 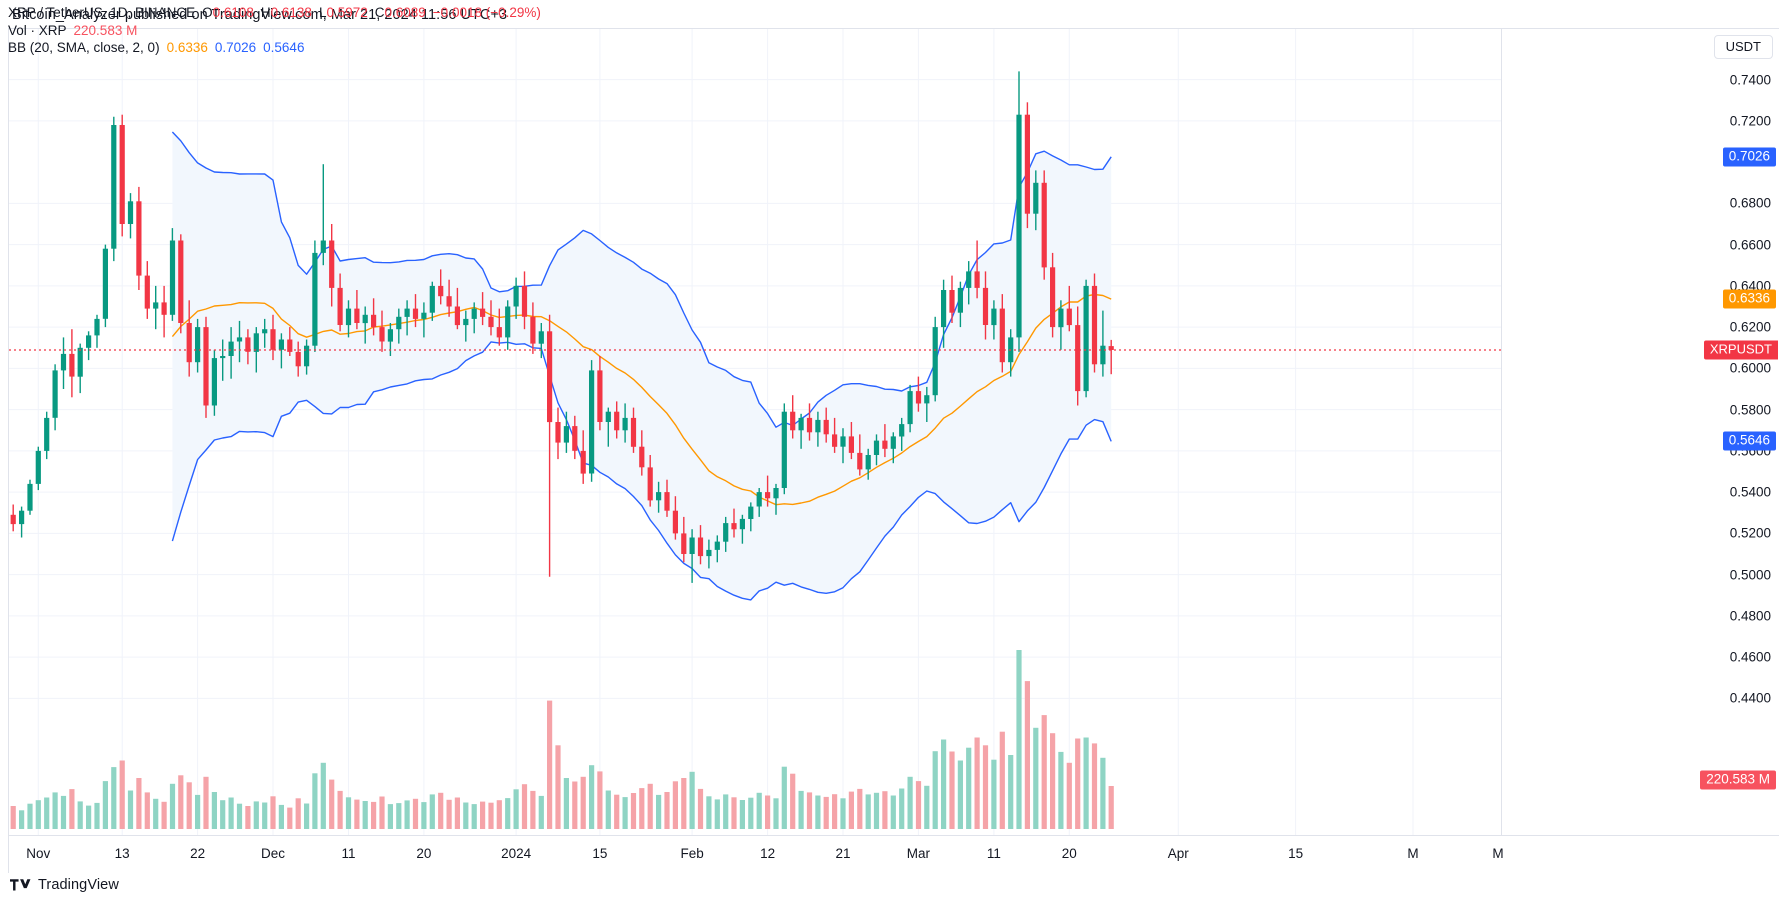 What do you see at coordinates (1749, 299) in the screenshot?
I see `bb-basis-badge: 0.6336` at bounding box center [1749, 299].